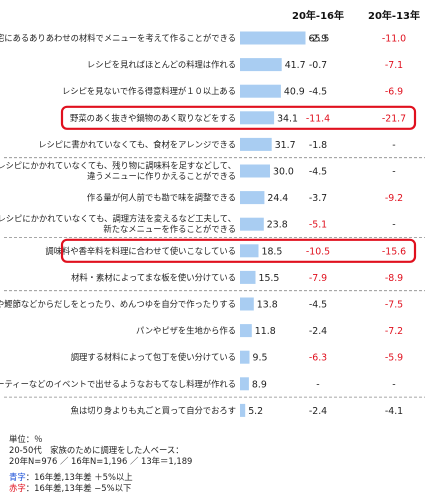 This screenshot has height=500, width=430. What do you see at coordinates (259, 384) in the screenshot?
I see `value-label: 8.9` at bounding box center [259, 384].